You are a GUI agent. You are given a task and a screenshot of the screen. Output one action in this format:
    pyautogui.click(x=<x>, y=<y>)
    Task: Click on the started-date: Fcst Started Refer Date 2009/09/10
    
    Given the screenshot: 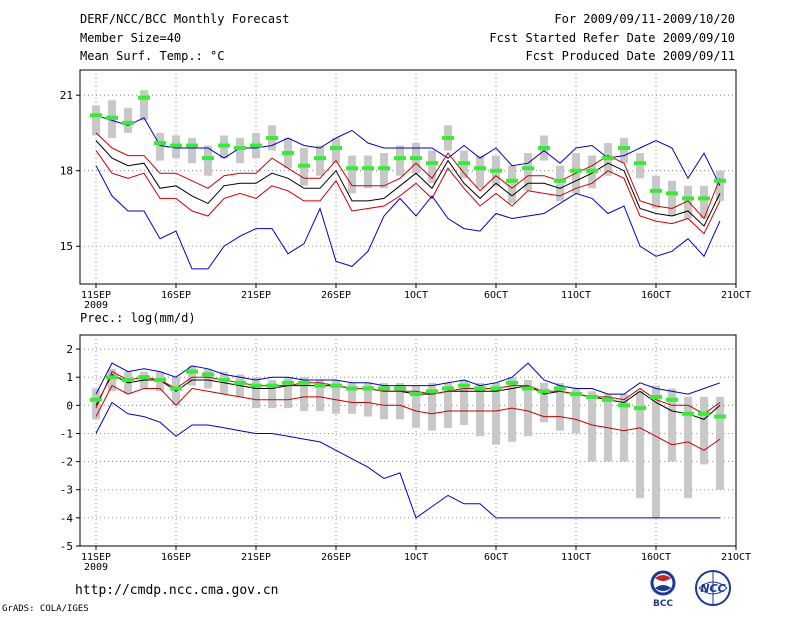 What is the action you would take?
    pyautogui.click(x=612, y=38)
    